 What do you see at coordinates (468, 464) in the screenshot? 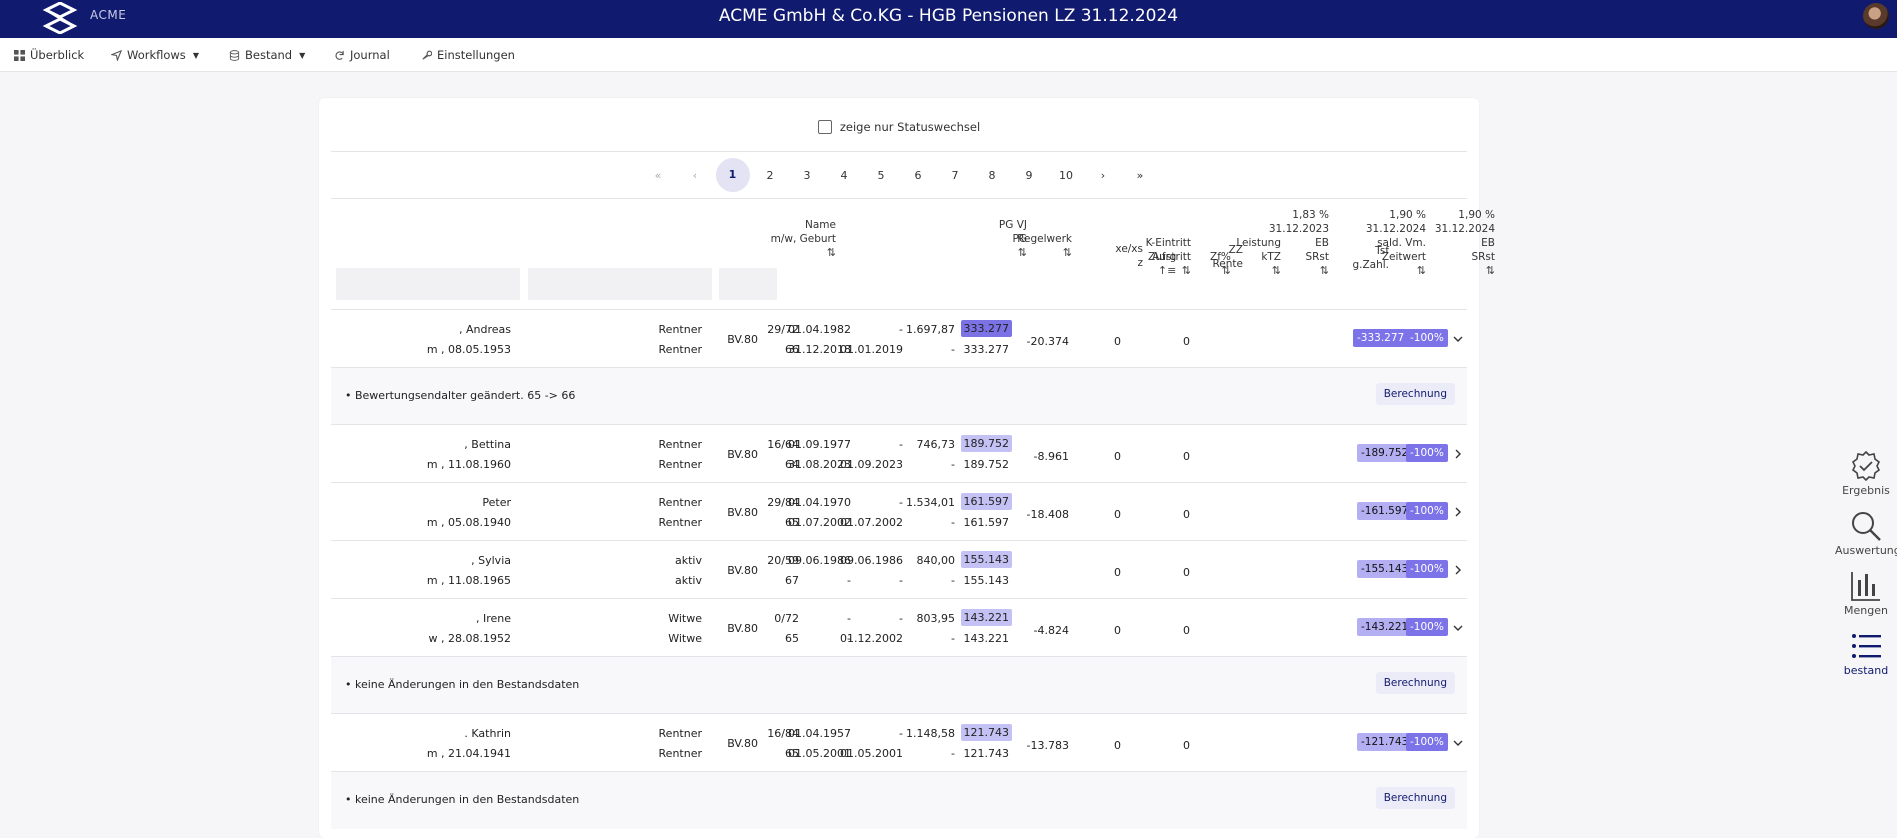
I see `cell-gender-birth: m , 11.08.1960` at bounding box center [468, 464].